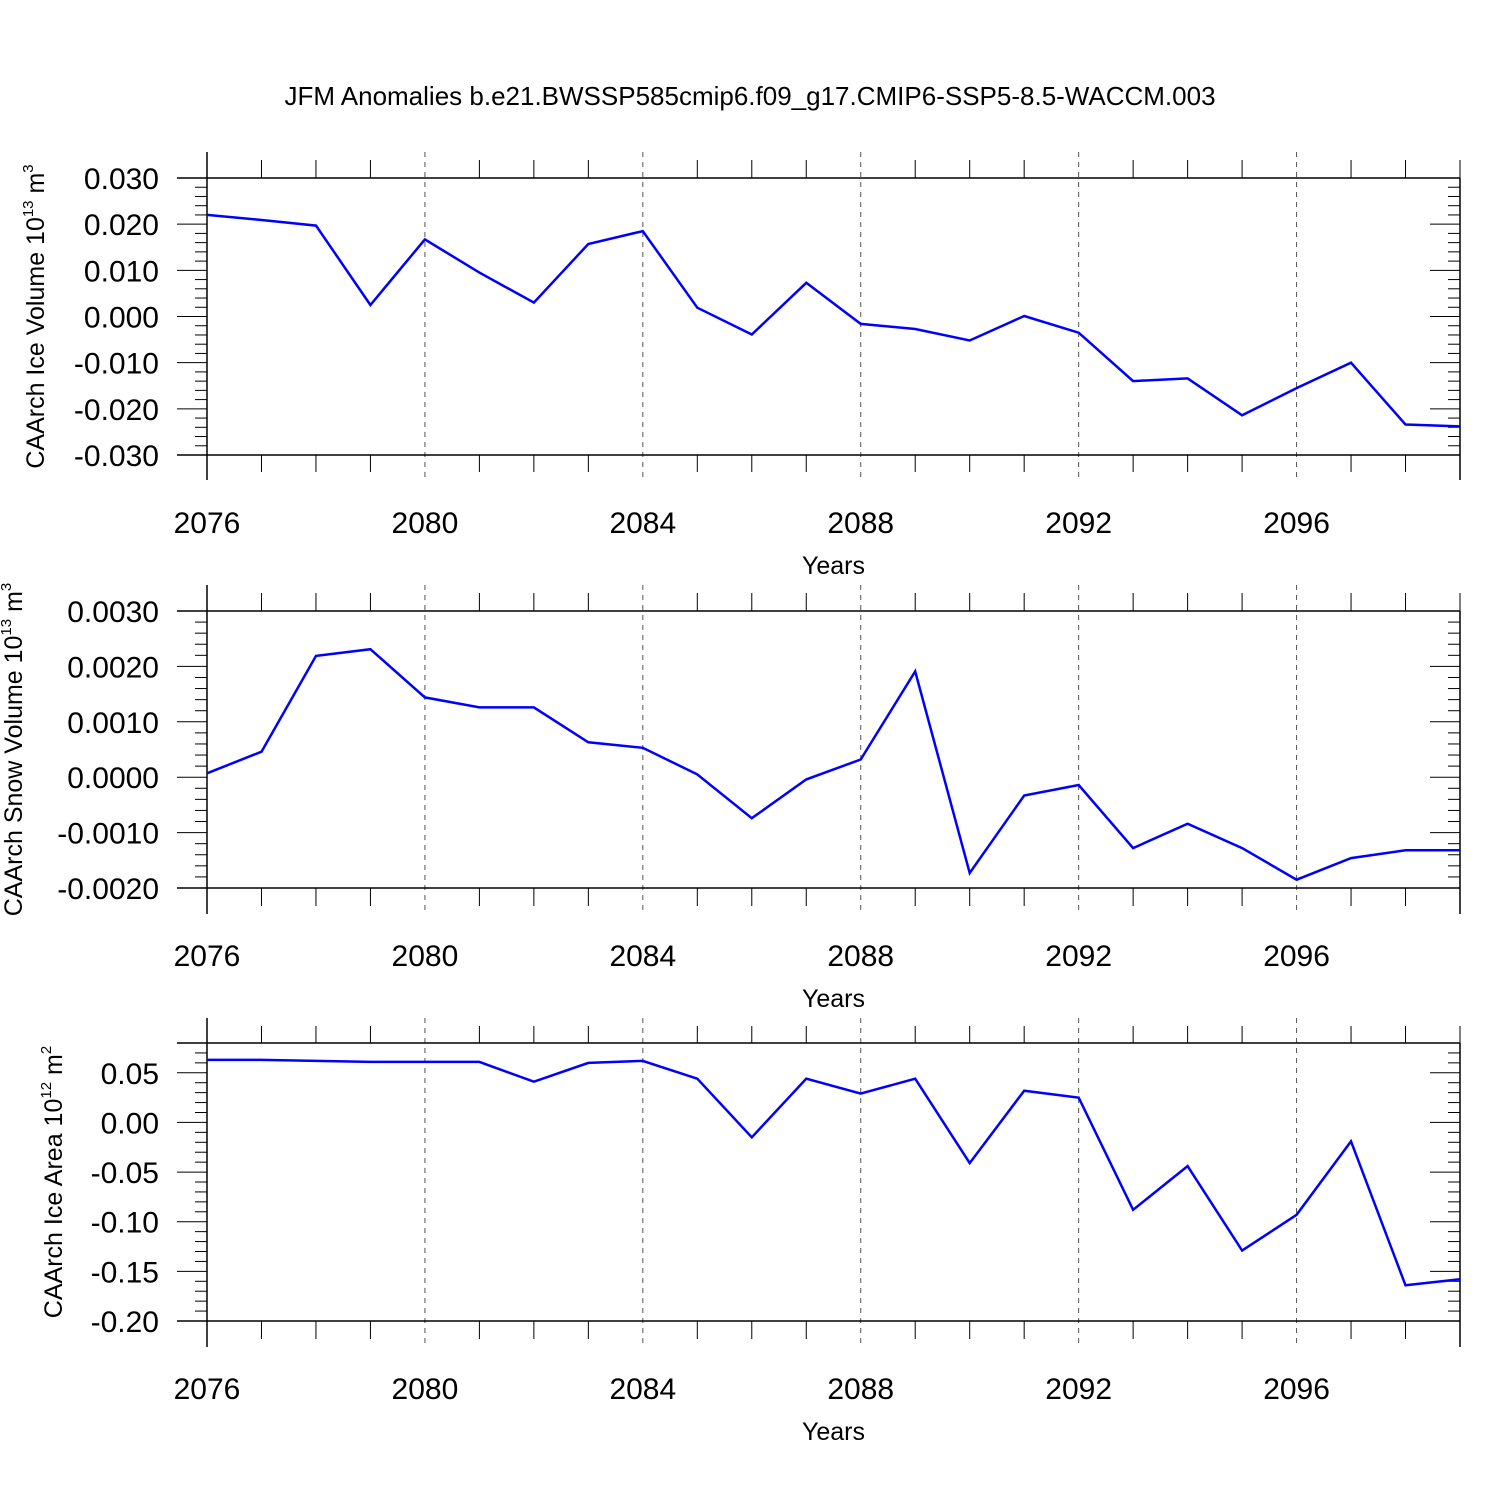 This screenshot has width=1500, height=1500. Describe the element at coordinates (108, 889) in the screenshot. I see `y-tick-label: -0.0020` at that location.